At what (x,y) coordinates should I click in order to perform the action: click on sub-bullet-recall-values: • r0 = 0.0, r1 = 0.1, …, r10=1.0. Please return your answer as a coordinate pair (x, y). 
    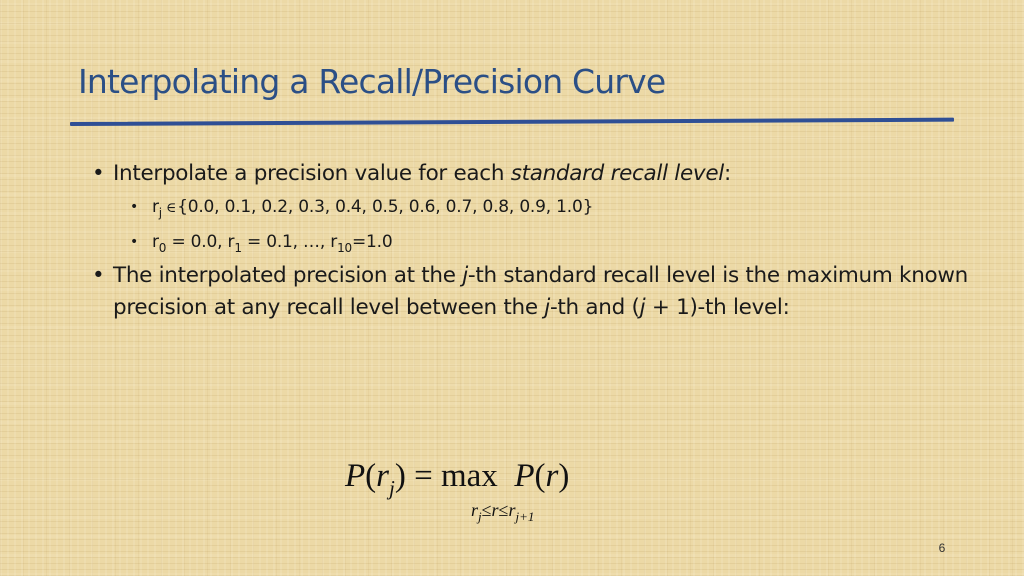
    Looking at the image, I should click on (532, 242).